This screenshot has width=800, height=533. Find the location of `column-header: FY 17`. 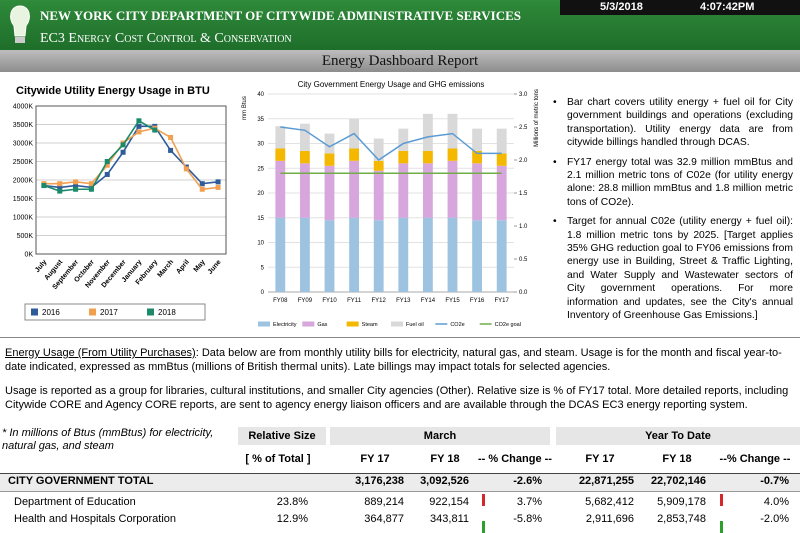

column-header: FY 17 is located at coordinates (600, 459).